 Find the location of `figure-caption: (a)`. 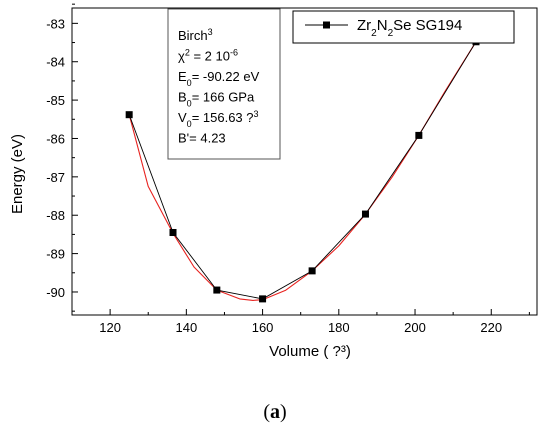

figure-caption: (a) is located at coordinates (274, 412).